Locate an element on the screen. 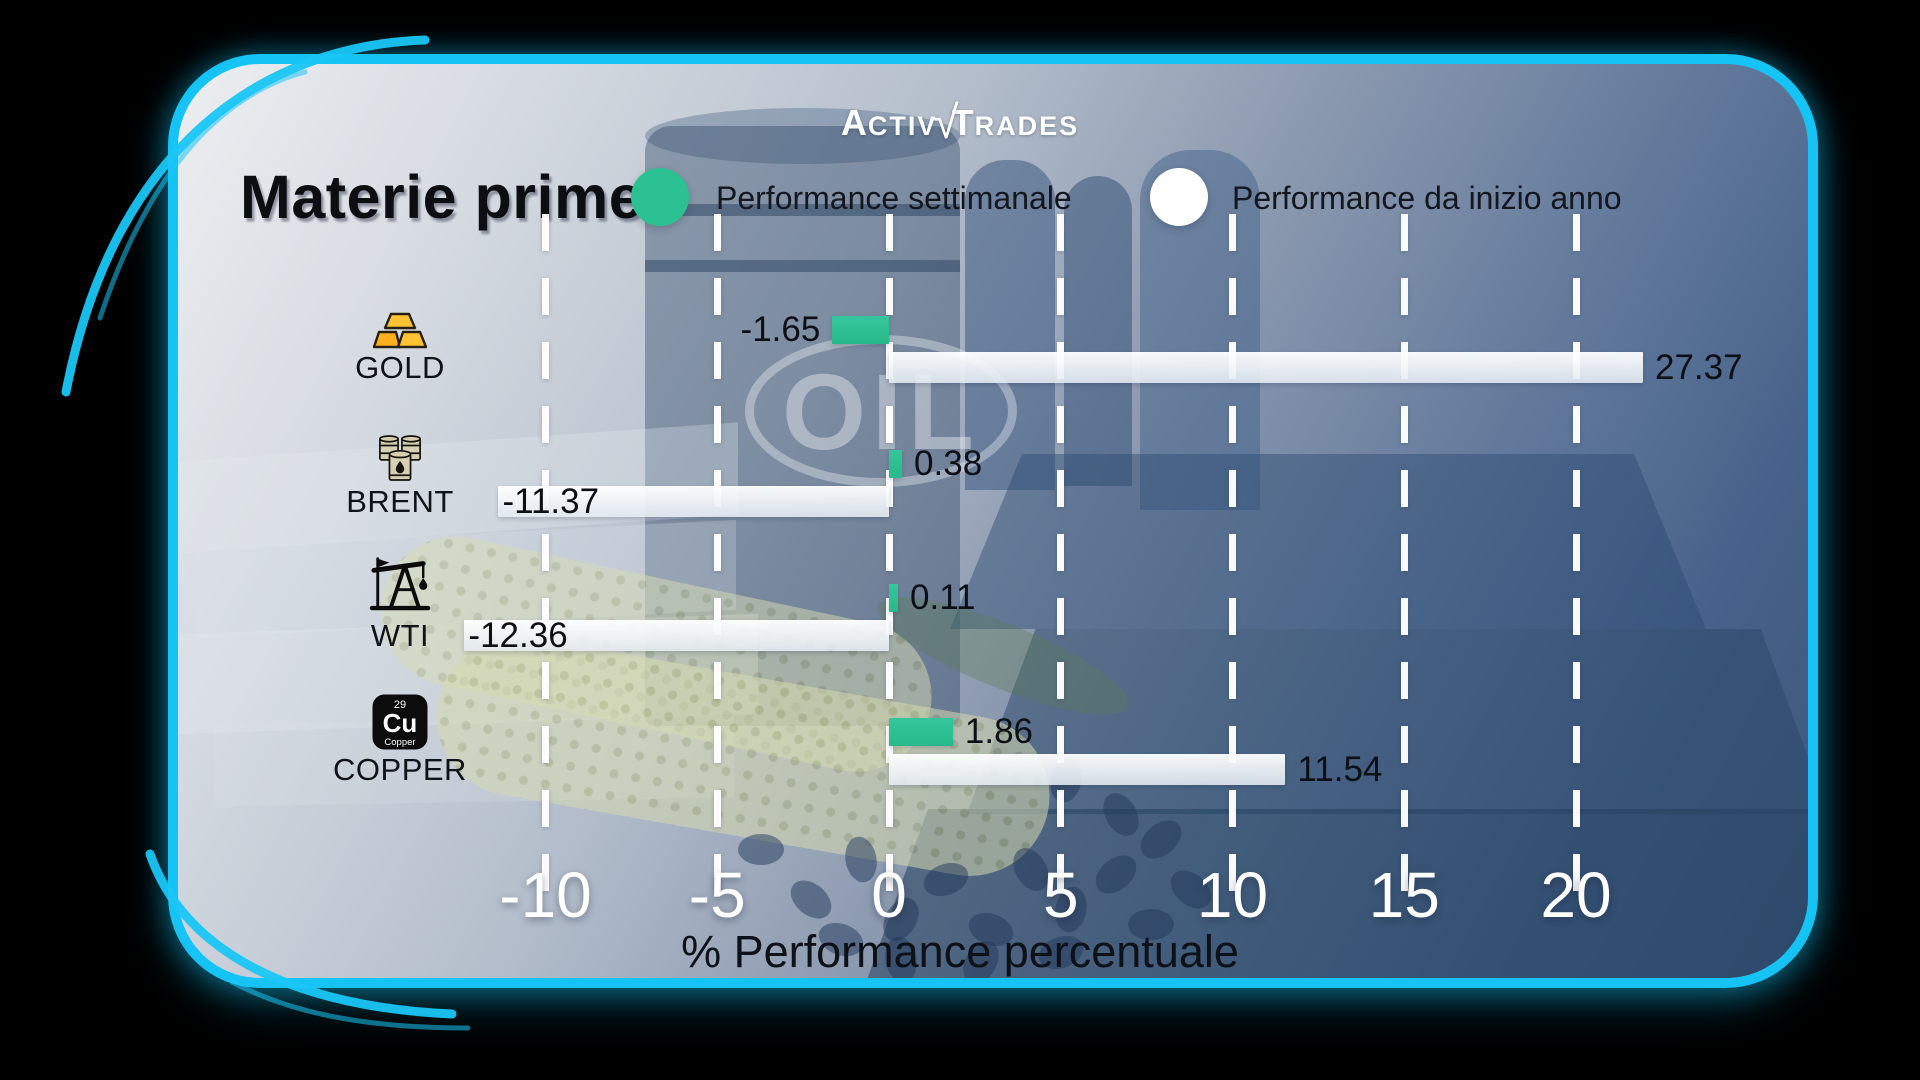  oil-barrels-icon is located at coordinates (400, 458).